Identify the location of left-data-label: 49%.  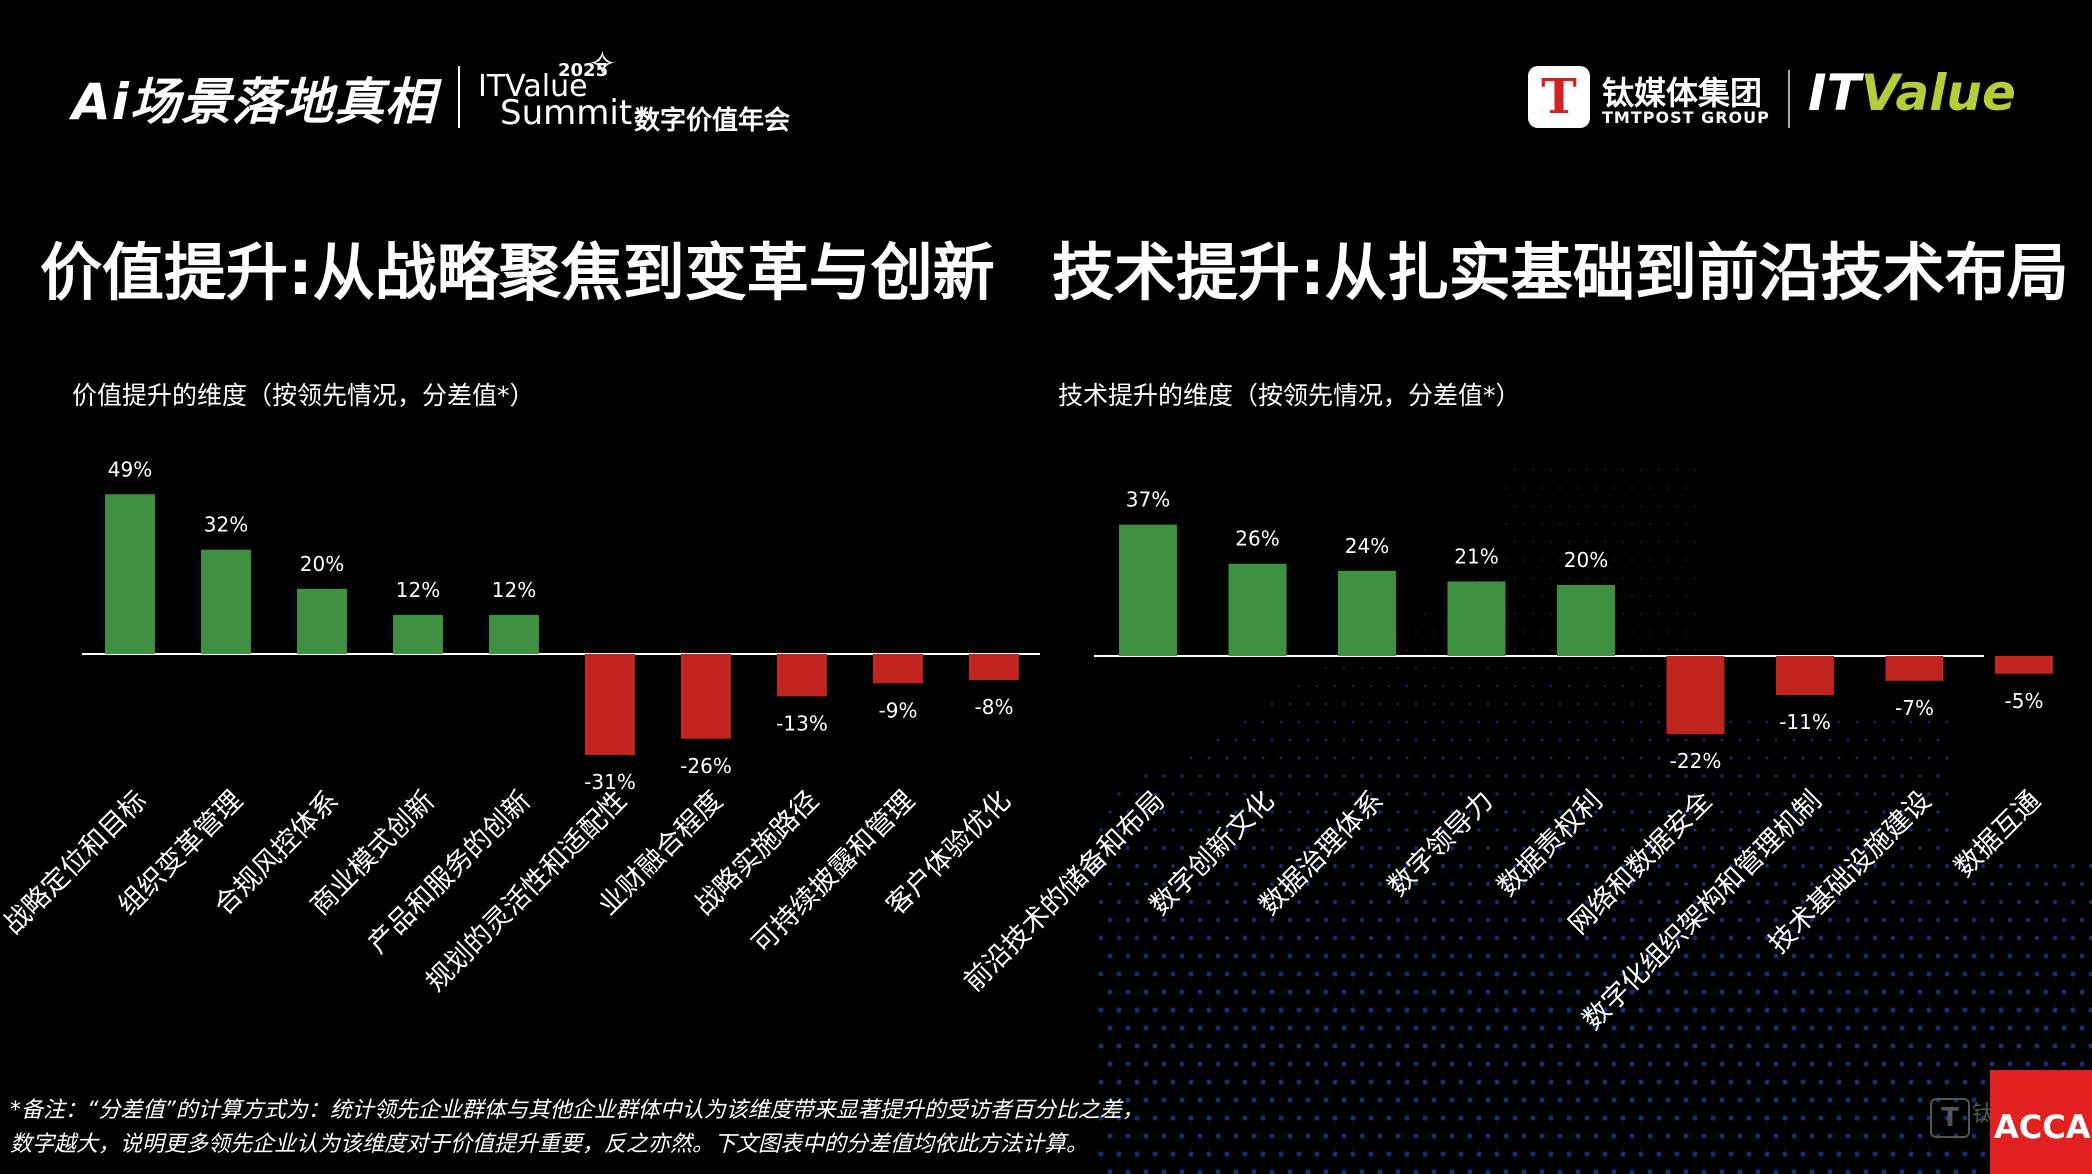
(130, 469).